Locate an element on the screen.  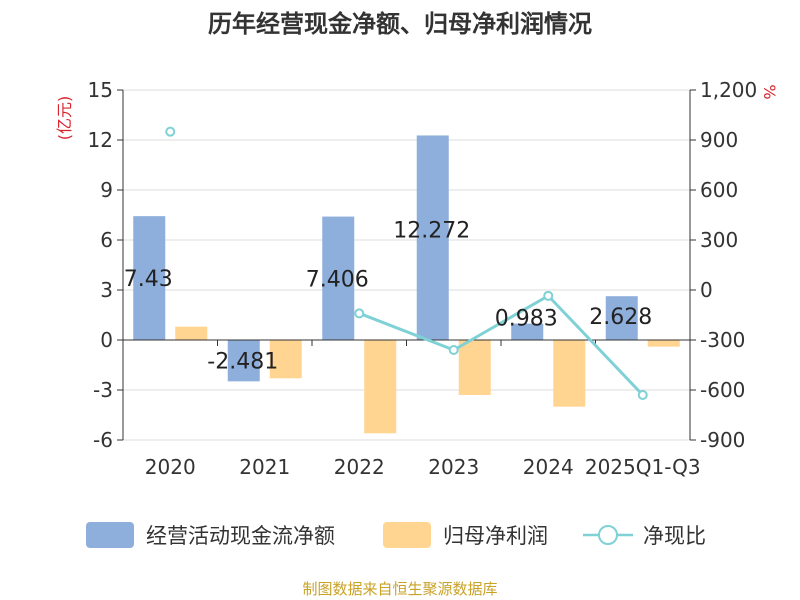
x-tick-label: 2022 is located at coordinates (359, 467).